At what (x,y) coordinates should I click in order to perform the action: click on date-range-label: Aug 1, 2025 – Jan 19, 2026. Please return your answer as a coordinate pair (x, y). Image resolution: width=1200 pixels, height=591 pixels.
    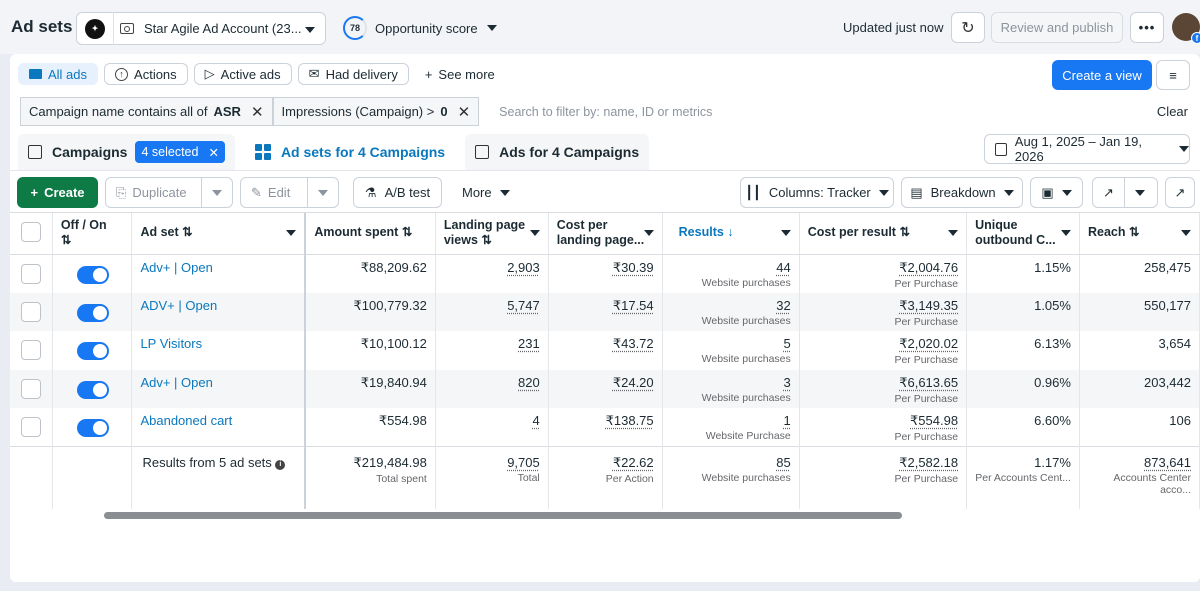
    Looking at the image, I should click on (1078, 149).